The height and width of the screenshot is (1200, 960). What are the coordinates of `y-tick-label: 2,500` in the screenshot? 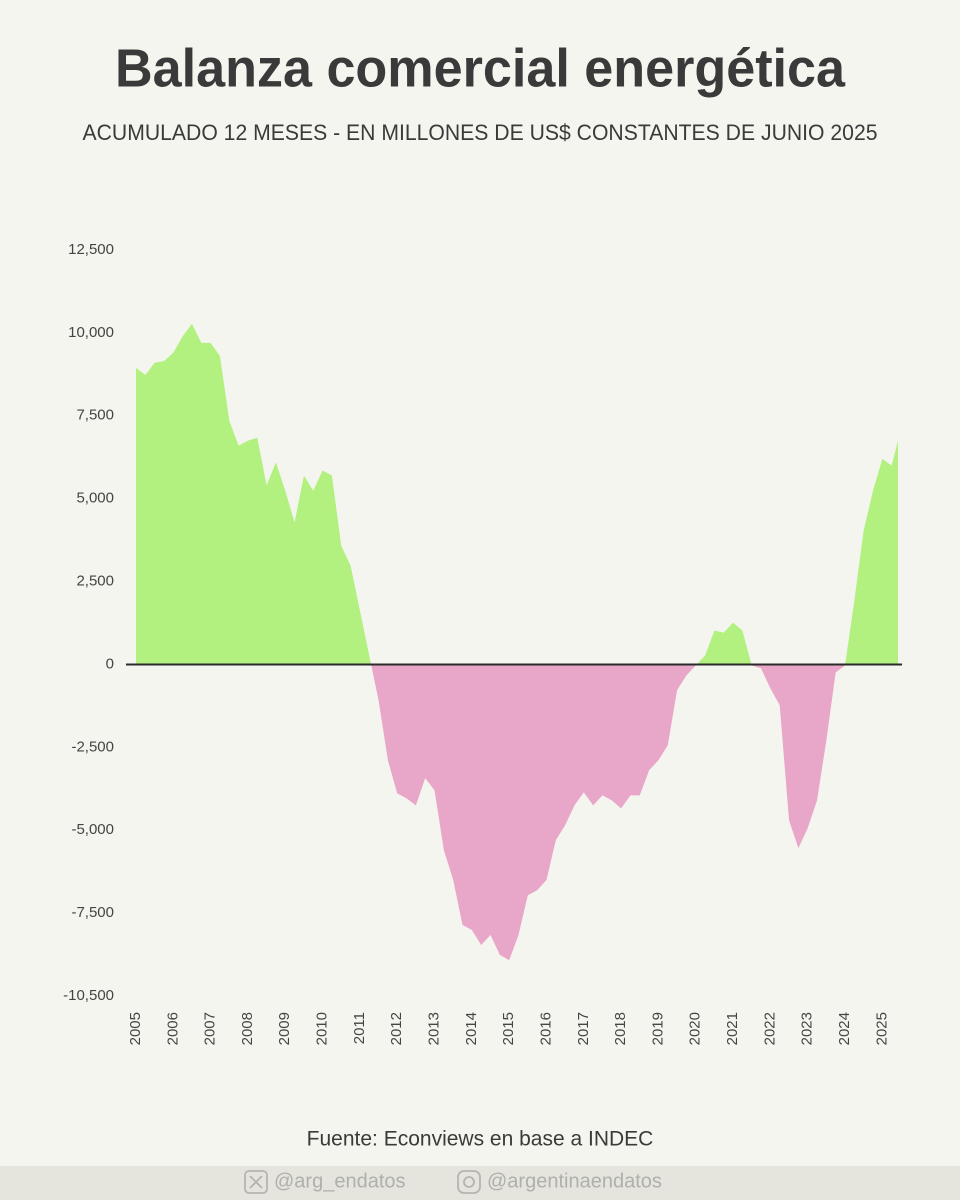 It's located at (95, 581).